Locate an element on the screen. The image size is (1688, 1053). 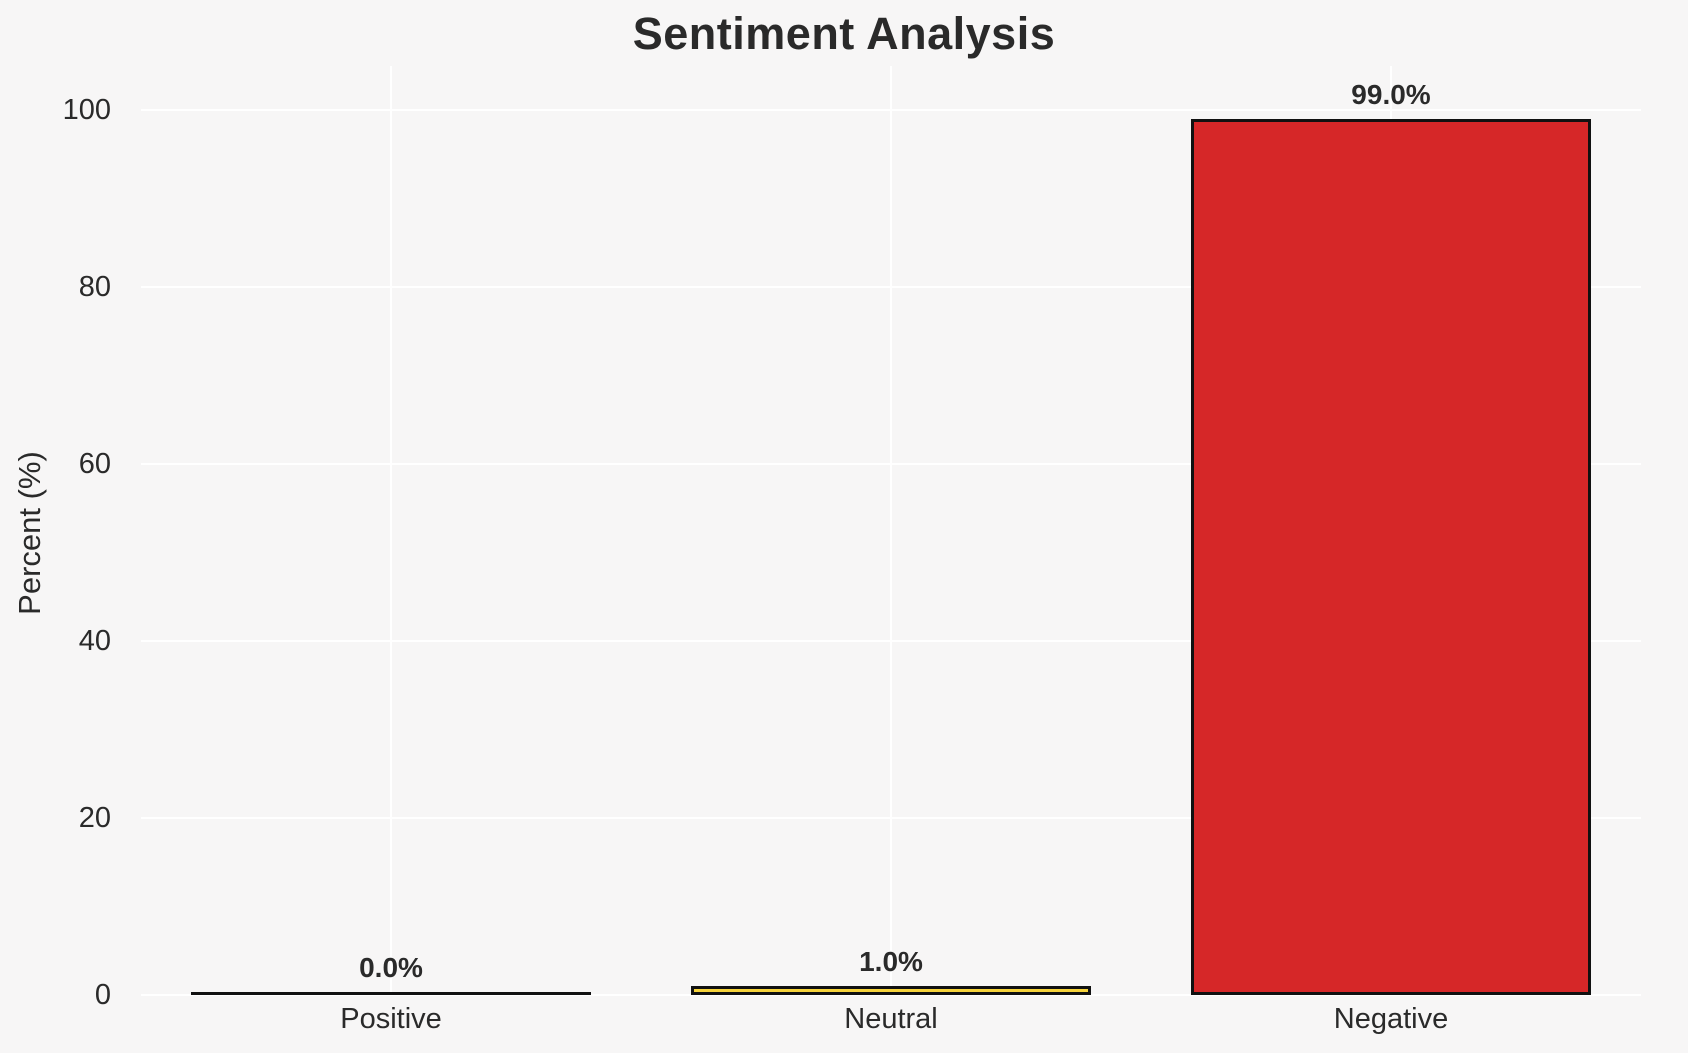
y-tick-label: 80 is located at coordinates (94, 287).